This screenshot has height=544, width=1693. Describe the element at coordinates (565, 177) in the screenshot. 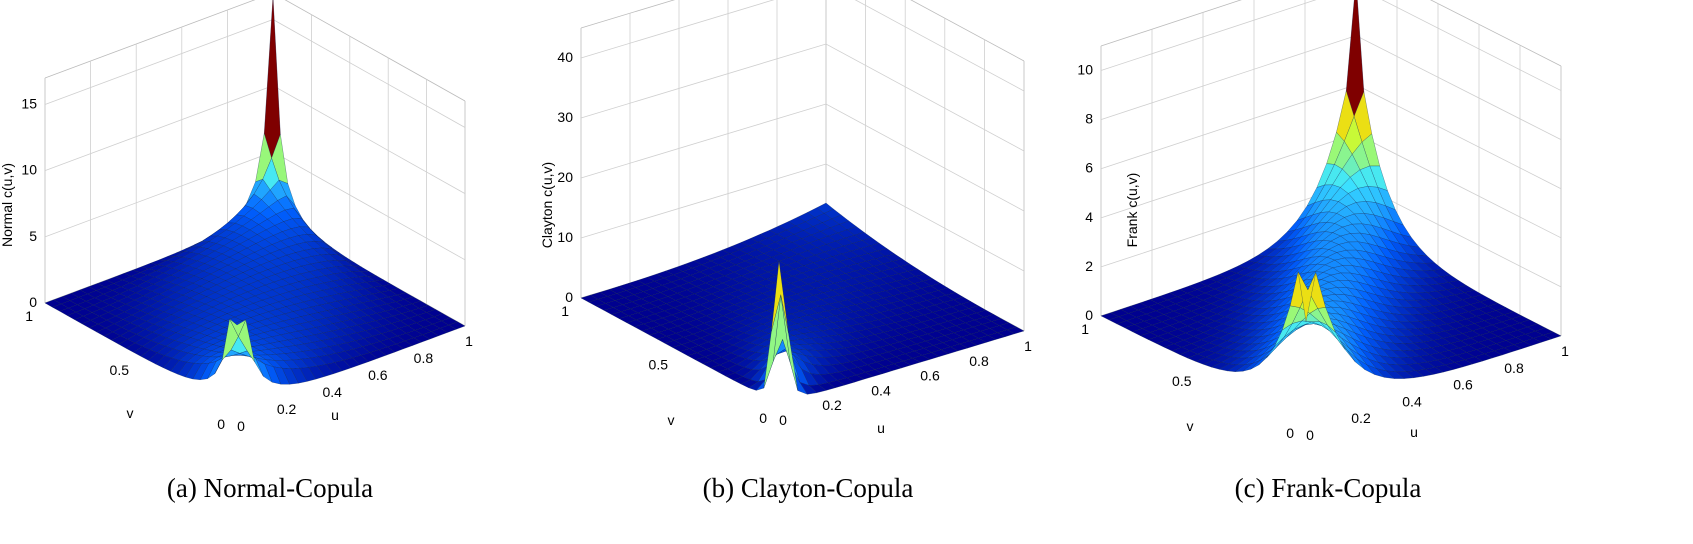

I see `z-tick-label: 20` at that location.